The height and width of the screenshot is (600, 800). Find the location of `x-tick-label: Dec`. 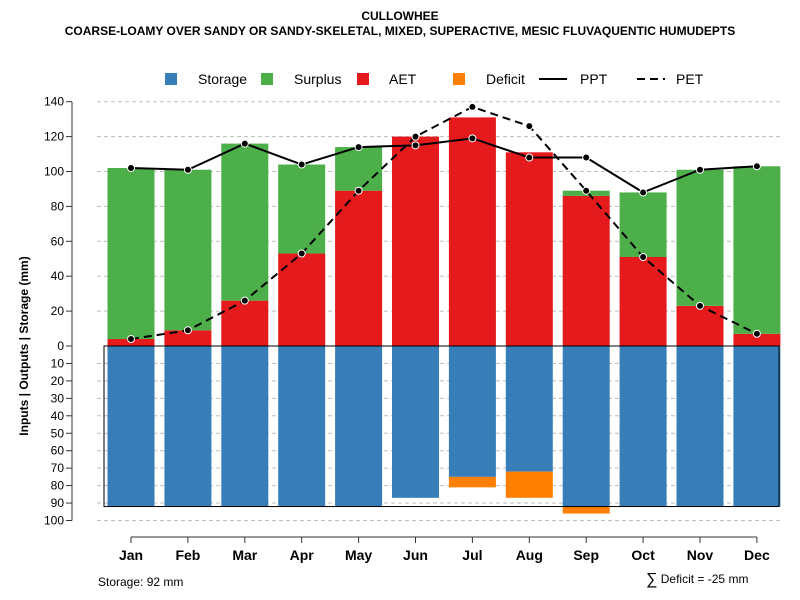

x-tick-label: Dec is located at coordinates (757, 555).